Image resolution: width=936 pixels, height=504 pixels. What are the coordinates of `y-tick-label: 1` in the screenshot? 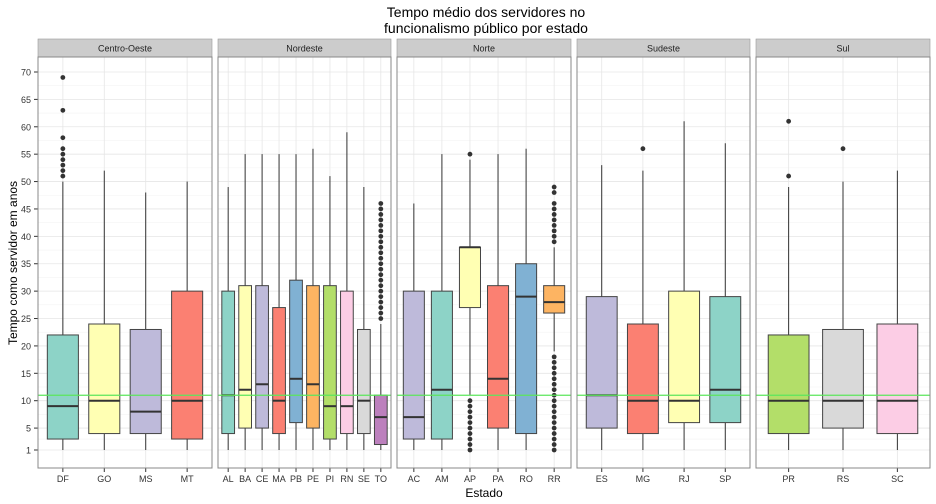 It's located at (28, 451).